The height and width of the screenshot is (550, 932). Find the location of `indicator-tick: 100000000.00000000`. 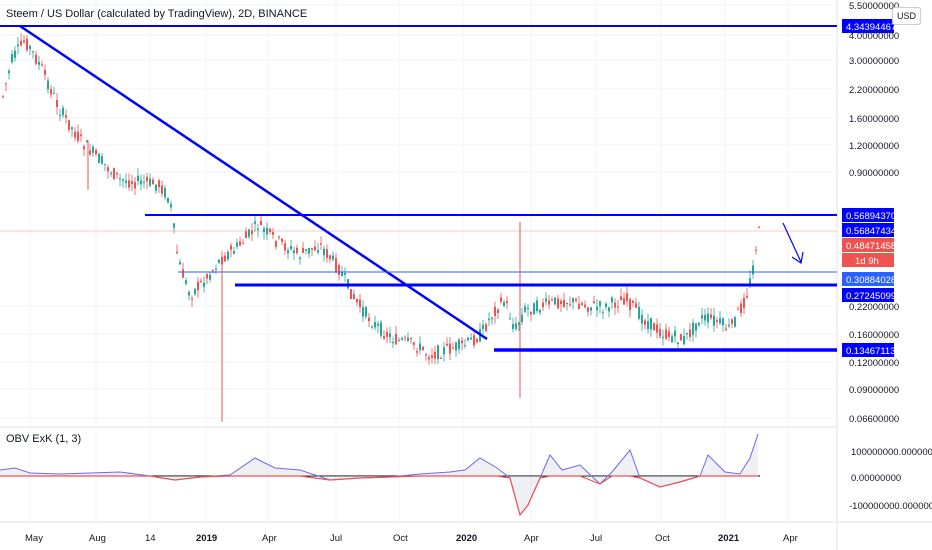

indicator-tick: 100000000.00000000 is located at coordinates (891, 452).